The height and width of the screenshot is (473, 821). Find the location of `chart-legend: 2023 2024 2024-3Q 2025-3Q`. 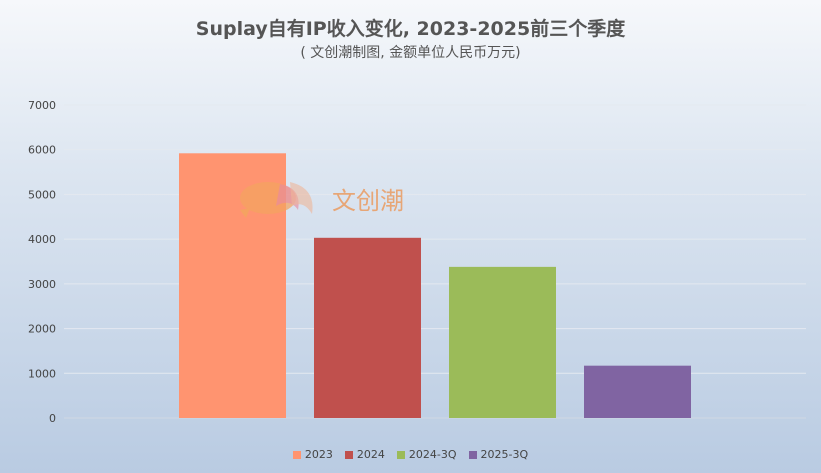

chart-legend: 2023 2024 2024-3Q 2025-3Q is located at coordinates (410, 454).